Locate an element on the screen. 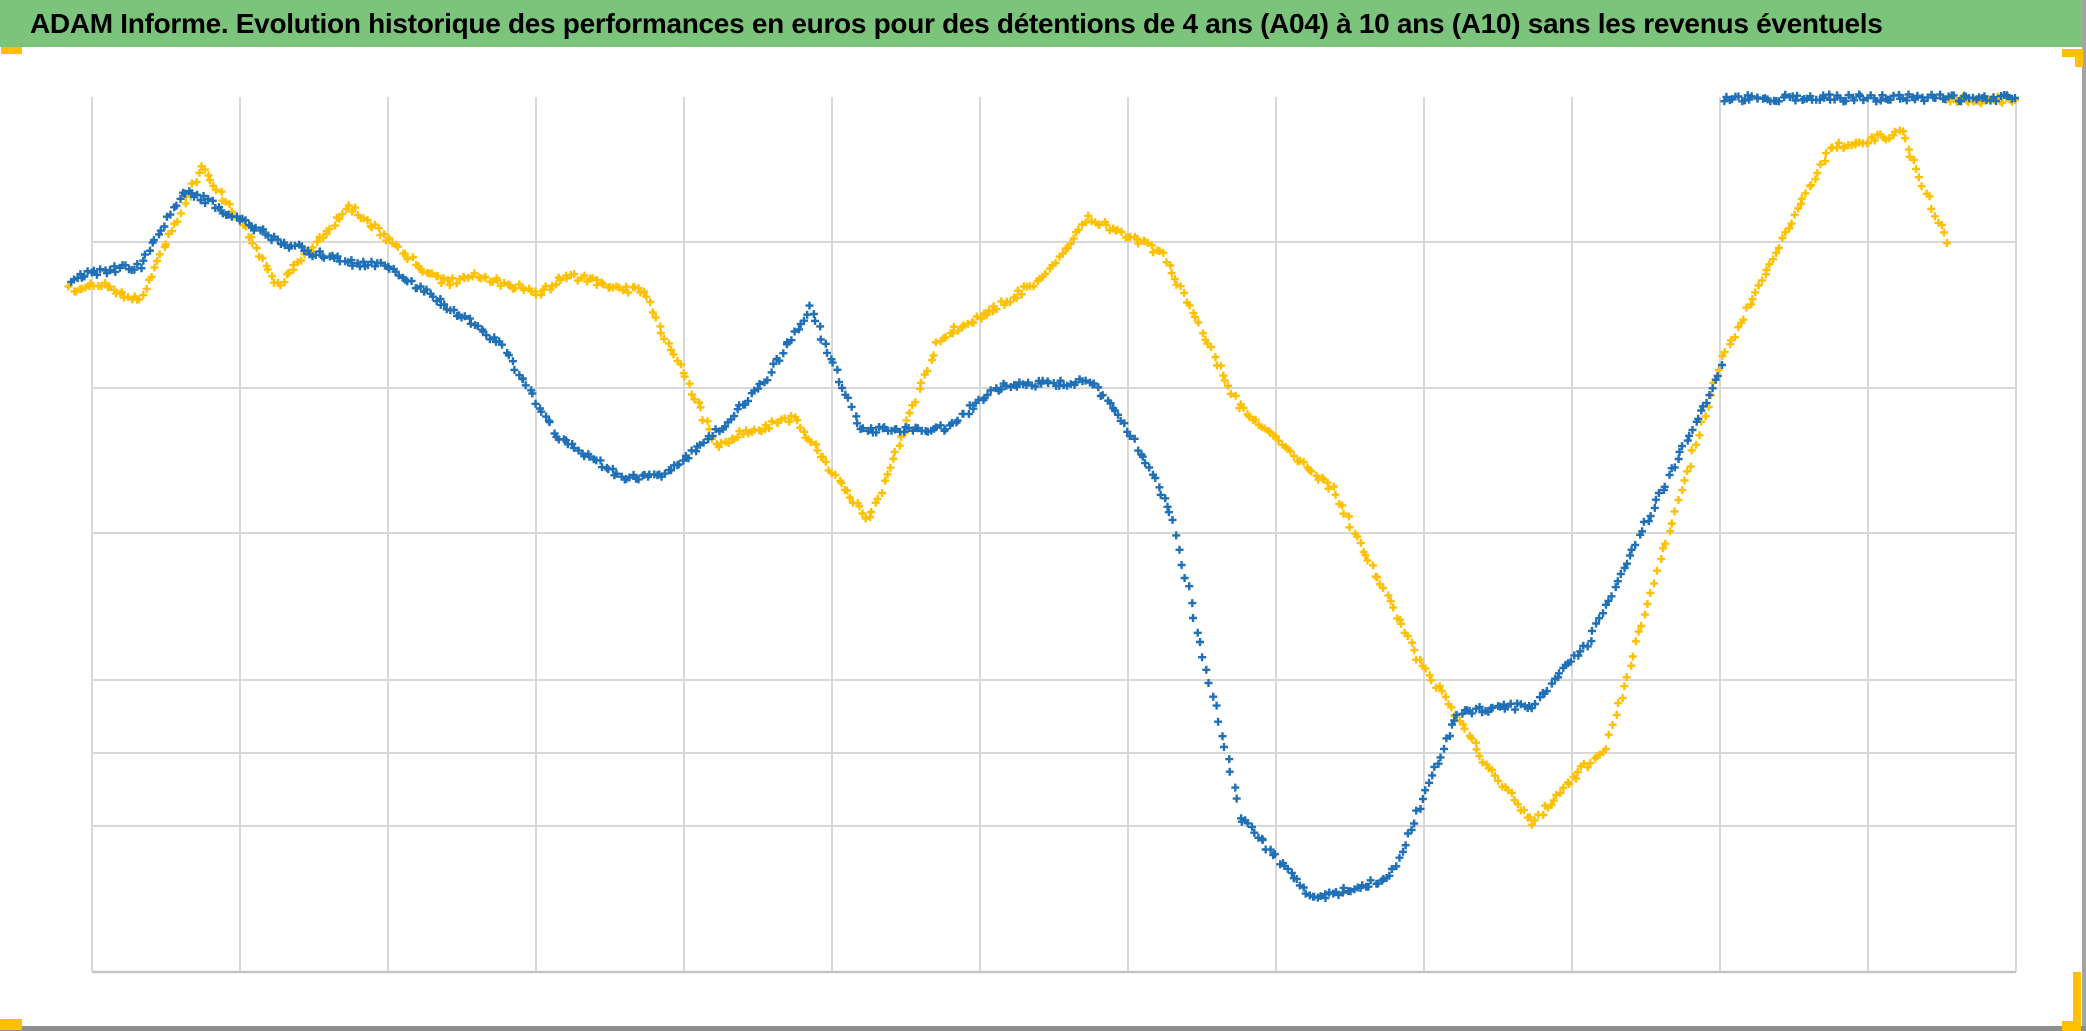 Image resolution: width=2086 pixels, height=1031 pixels. window-bottom-edge is located at coordinates (1043, 1028).